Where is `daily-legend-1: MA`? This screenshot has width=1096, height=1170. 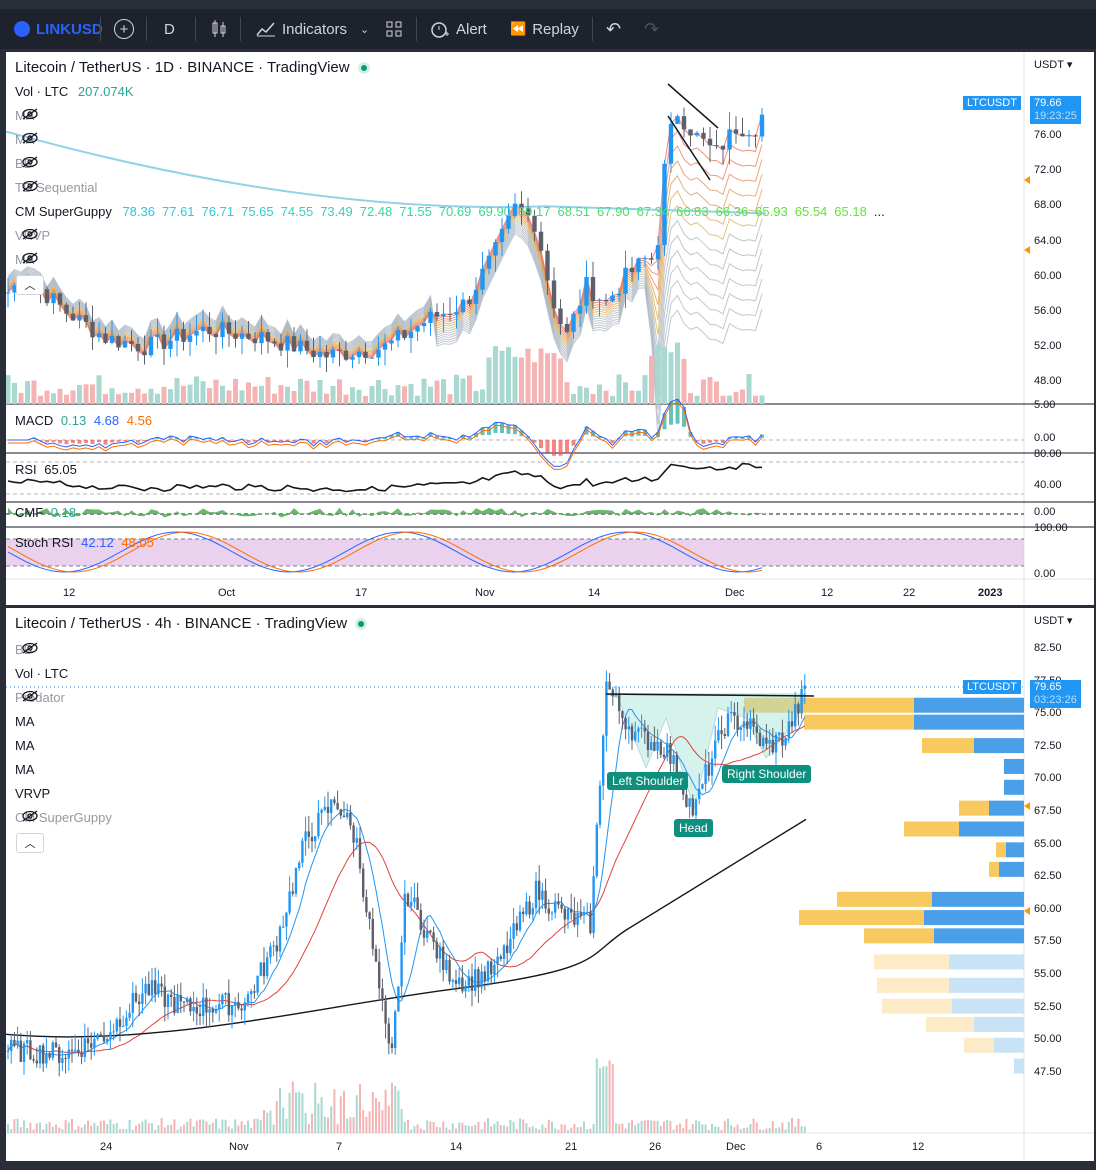
daily-legend-1: MA is located at coordinates (26, 139).